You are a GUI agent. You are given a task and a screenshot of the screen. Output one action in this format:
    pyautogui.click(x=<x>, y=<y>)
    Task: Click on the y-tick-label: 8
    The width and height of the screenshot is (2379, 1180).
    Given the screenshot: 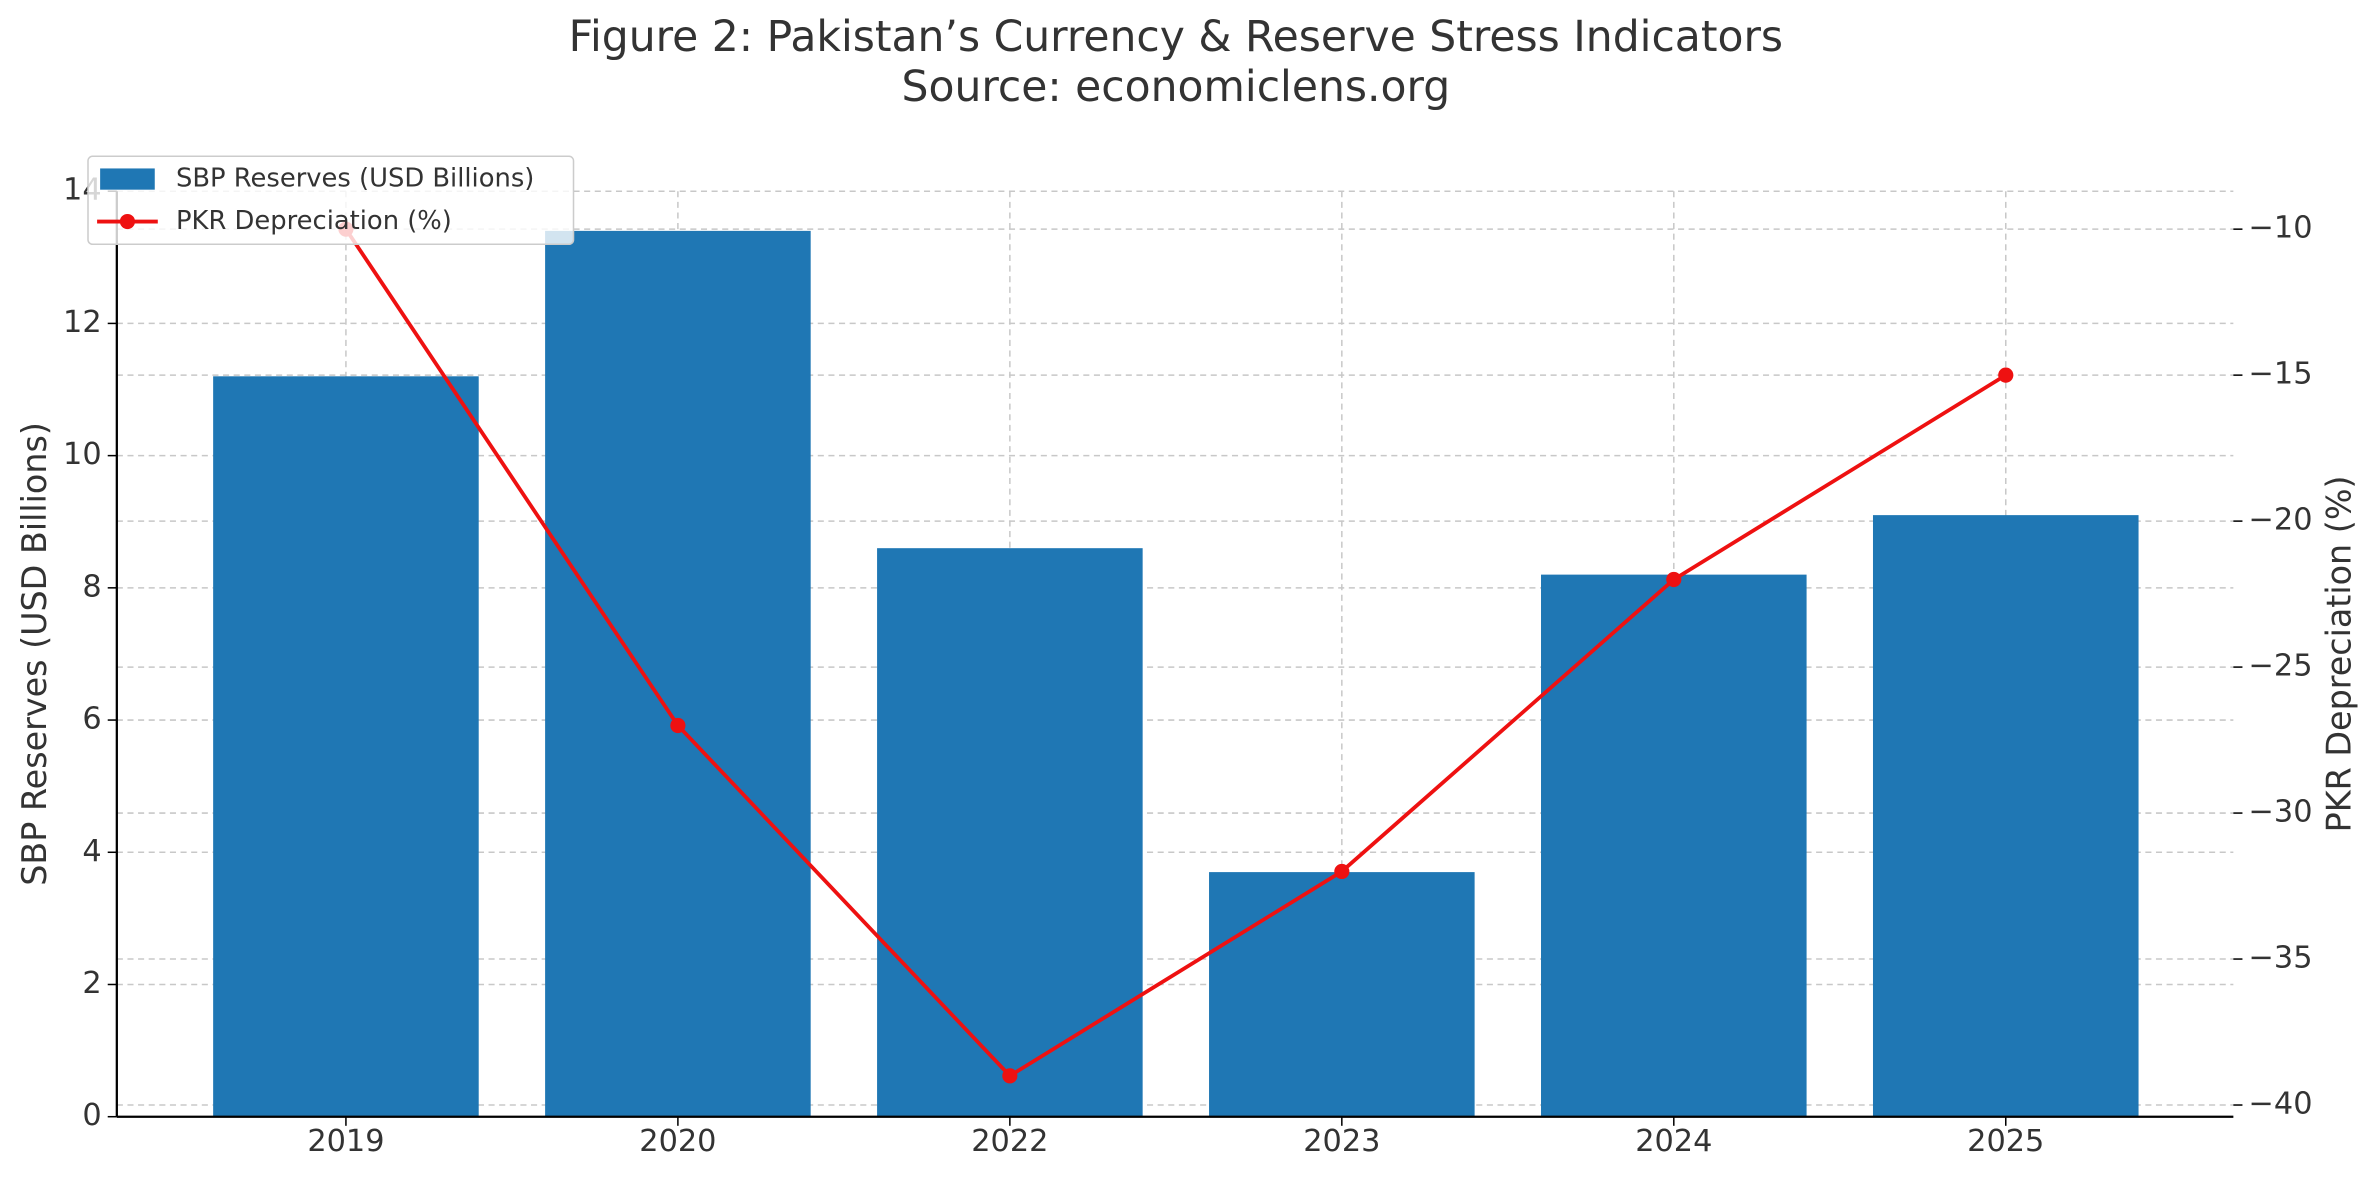 What is the action you would take?
    pyautogui.click(x=91, y=586)
    